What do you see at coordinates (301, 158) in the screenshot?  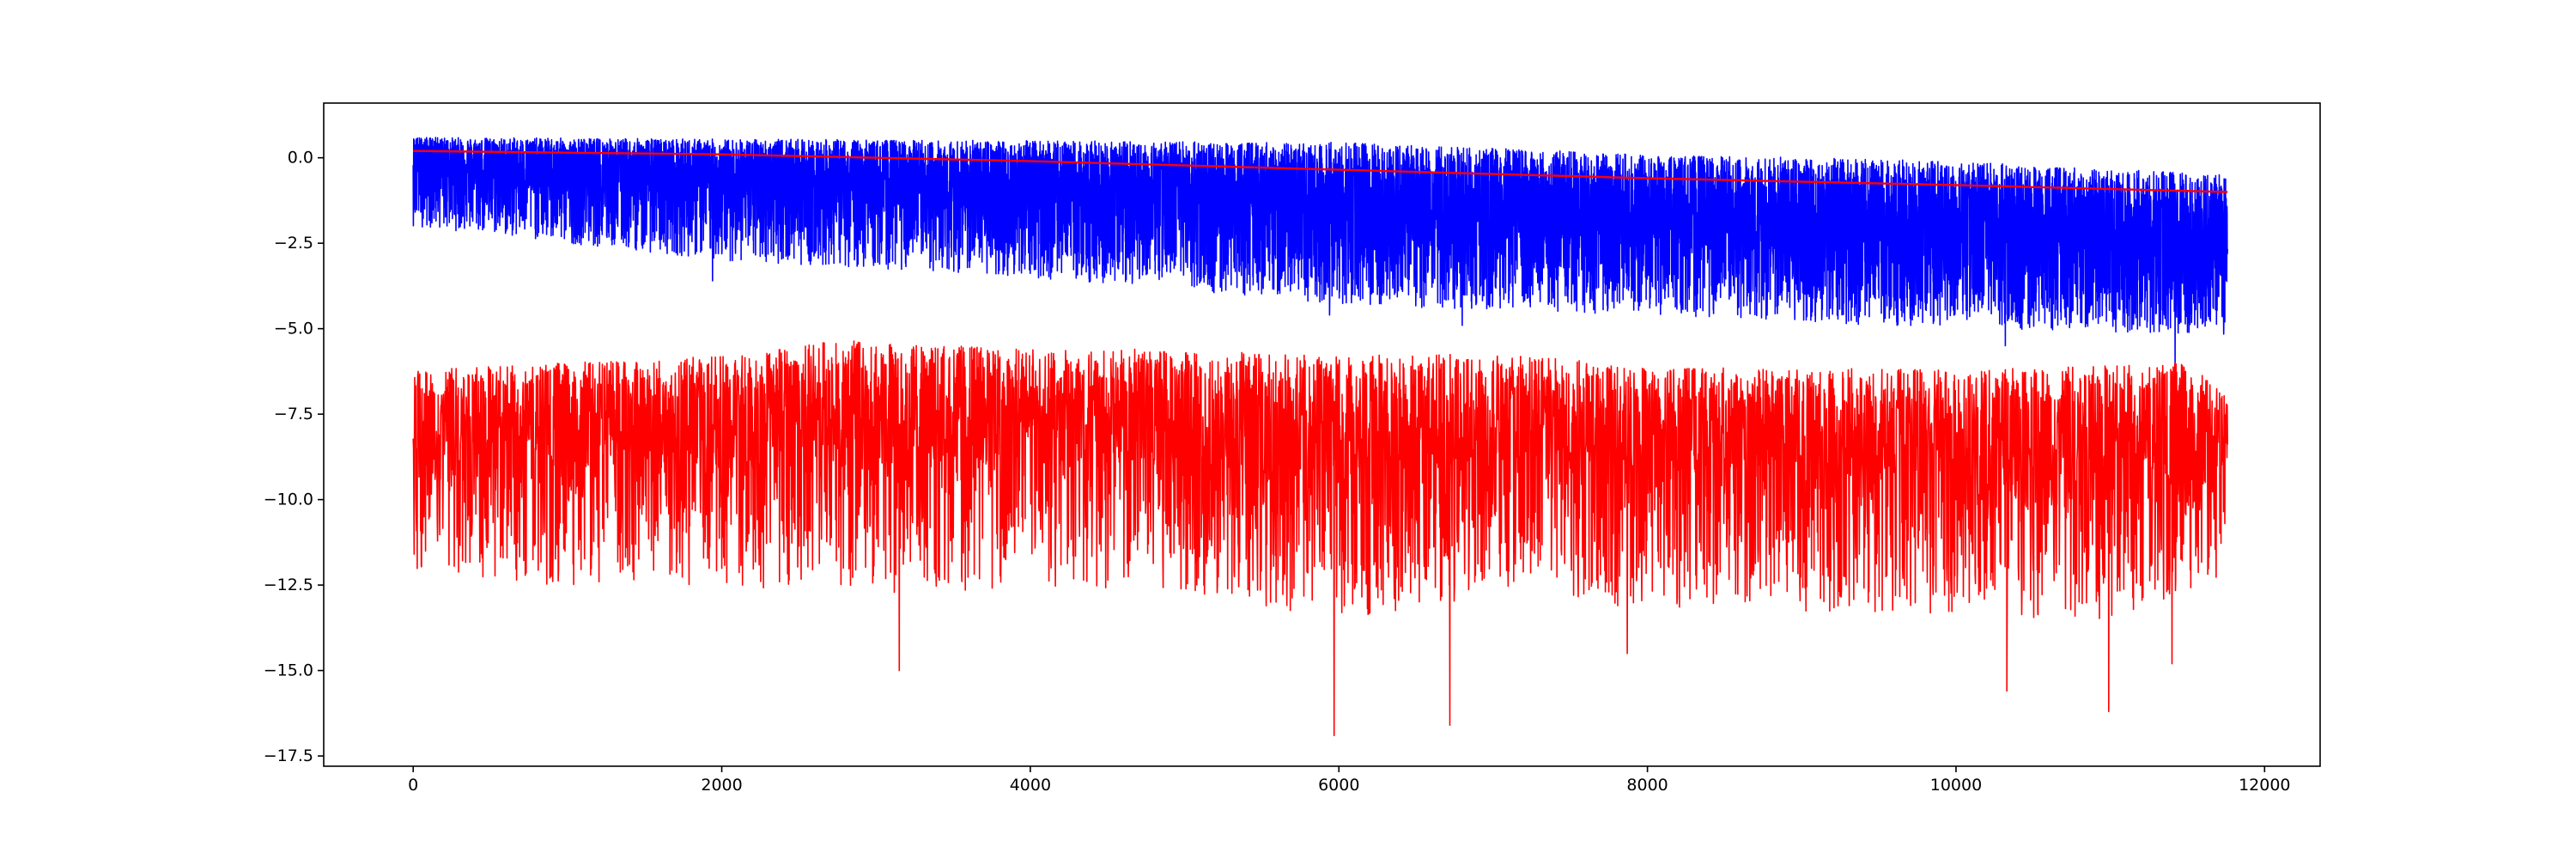 I see `y-tick-label: 0.0` at bounding box center [301, 158].